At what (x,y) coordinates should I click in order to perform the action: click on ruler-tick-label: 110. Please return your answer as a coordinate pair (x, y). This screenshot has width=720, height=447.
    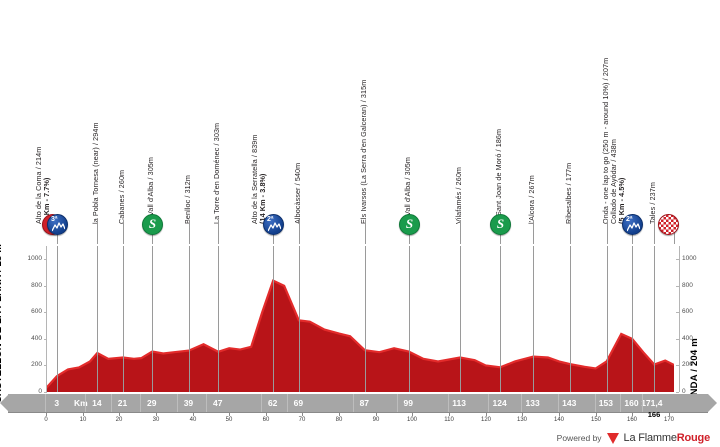
    Looking at the image, I should click on (449, 420).